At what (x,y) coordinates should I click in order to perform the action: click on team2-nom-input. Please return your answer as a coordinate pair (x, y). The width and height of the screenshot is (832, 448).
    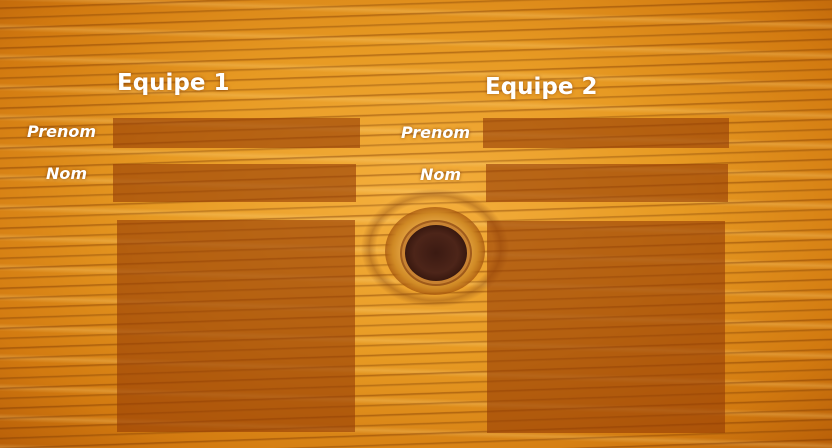
    Looking at the image, I should click on (607, 183).